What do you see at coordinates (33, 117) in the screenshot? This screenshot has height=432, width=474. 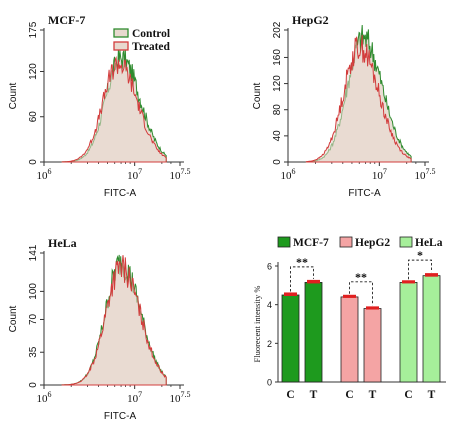 I see `y-tick-label: 60` at bounding box center [33, 117].